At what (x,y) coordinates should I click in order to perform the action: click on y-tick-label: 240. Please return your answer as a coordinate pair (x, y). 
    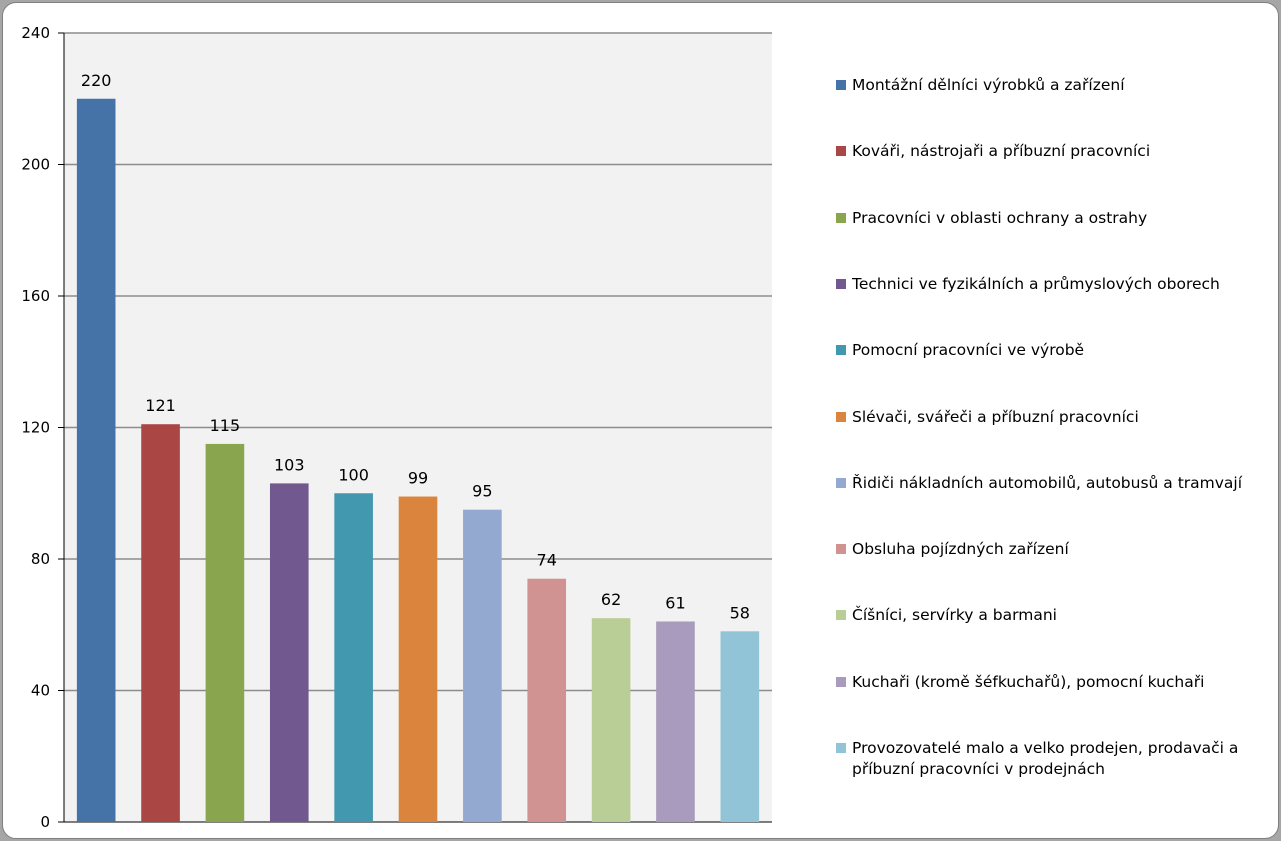
    Looking at the image, I should click on (35, 33).